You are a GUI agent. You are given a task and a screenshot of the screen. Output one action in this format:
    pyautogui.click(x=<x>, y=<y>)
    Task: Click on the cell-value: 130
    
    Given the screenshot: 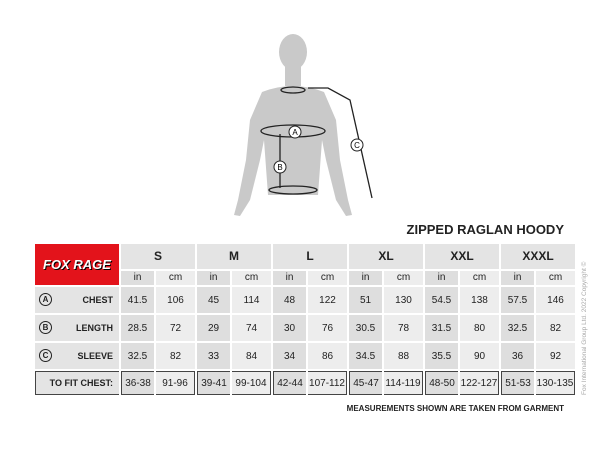 What is the action you would take?
    pyautogui.click(x=403, y=300)
    